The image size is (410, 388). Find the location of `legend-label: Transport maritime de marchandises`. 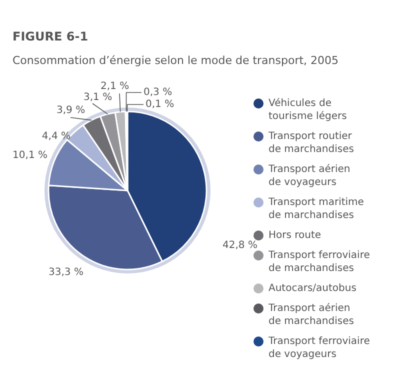

legend-label: Transport maritime de marchandises is located at coordinates (316, 209).